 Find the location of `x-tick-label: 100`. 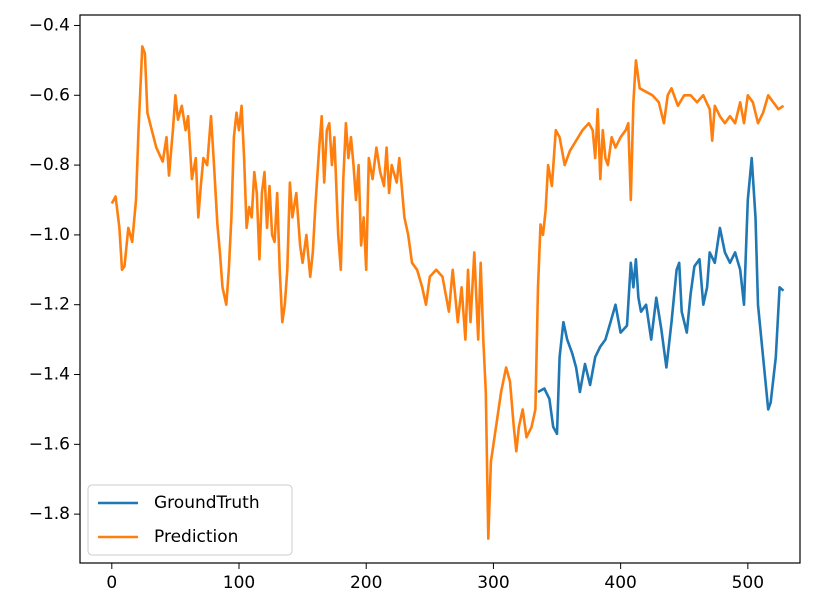

x-tick-label: 100 is located at coordinates (239, 583).